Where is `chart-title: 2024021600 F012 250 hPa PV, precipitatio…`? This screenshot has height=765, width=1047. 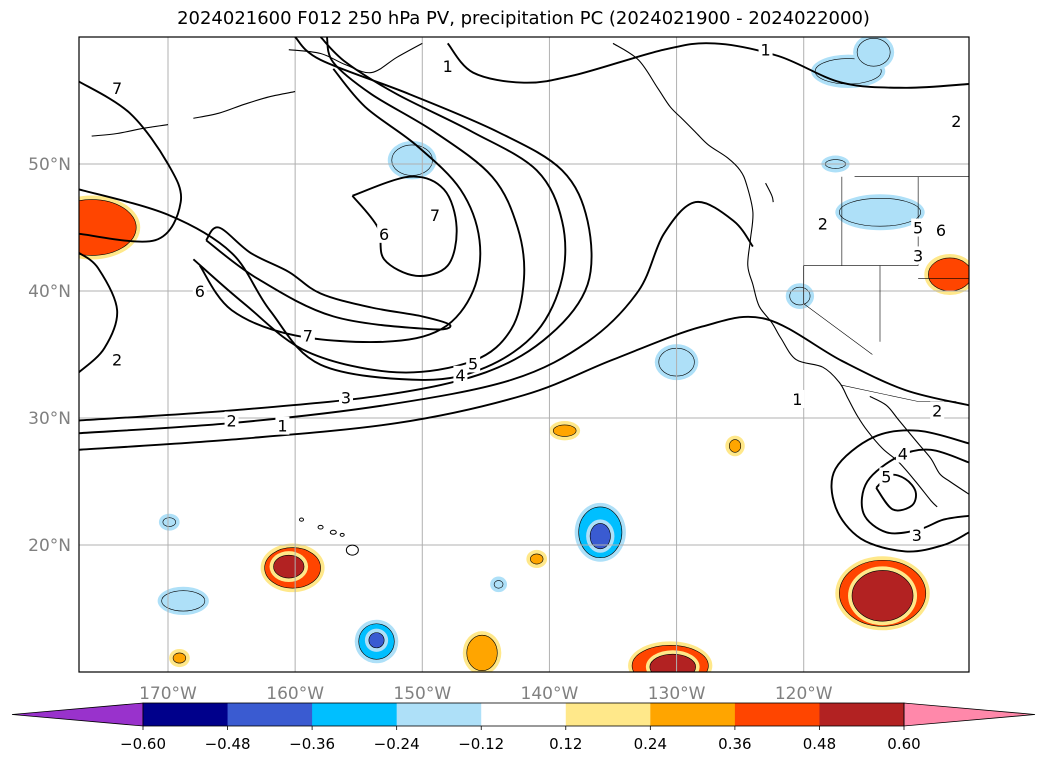
chart-title: 2024021600 F012 250 hPa PV, precipitatio… is located at coordinates (523, 18).